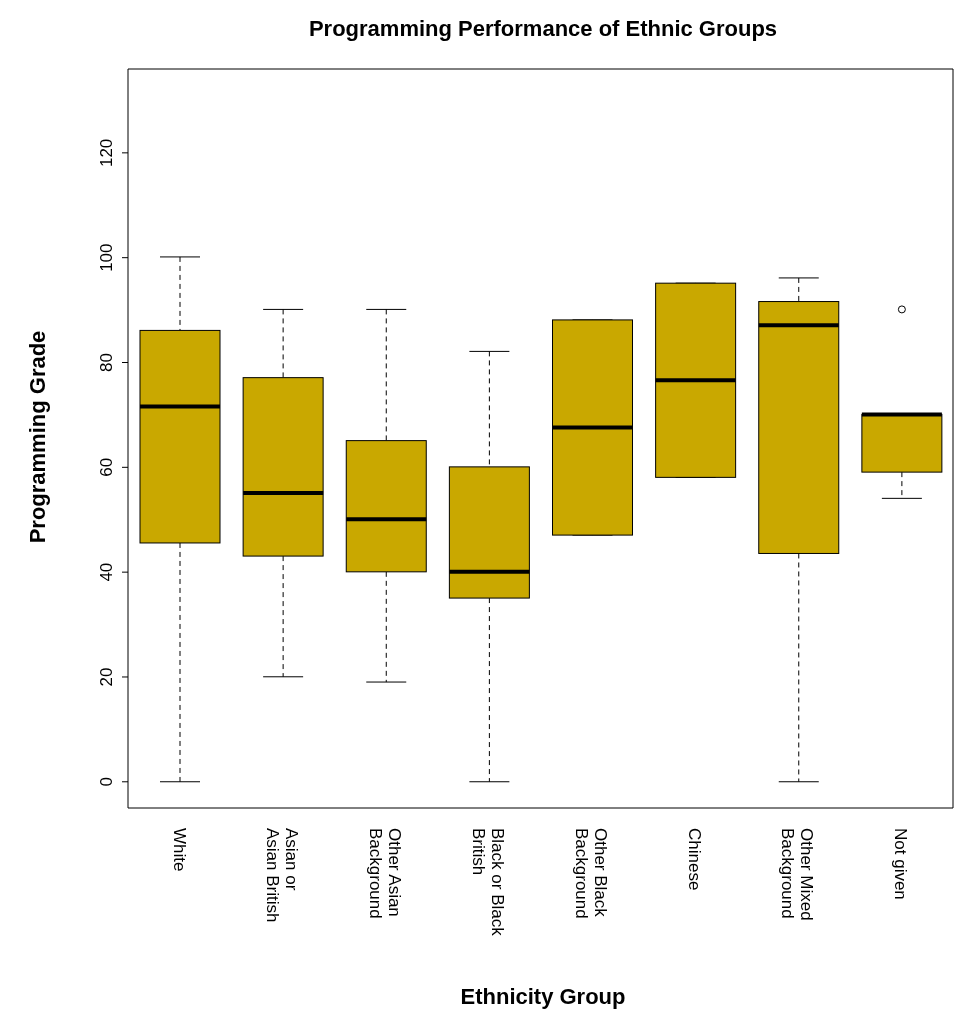 The image size is (964, 1025). Describe the element at coordinates (695, 859) in the screenshot. I see `x-tick-label: Chinese` at that location.